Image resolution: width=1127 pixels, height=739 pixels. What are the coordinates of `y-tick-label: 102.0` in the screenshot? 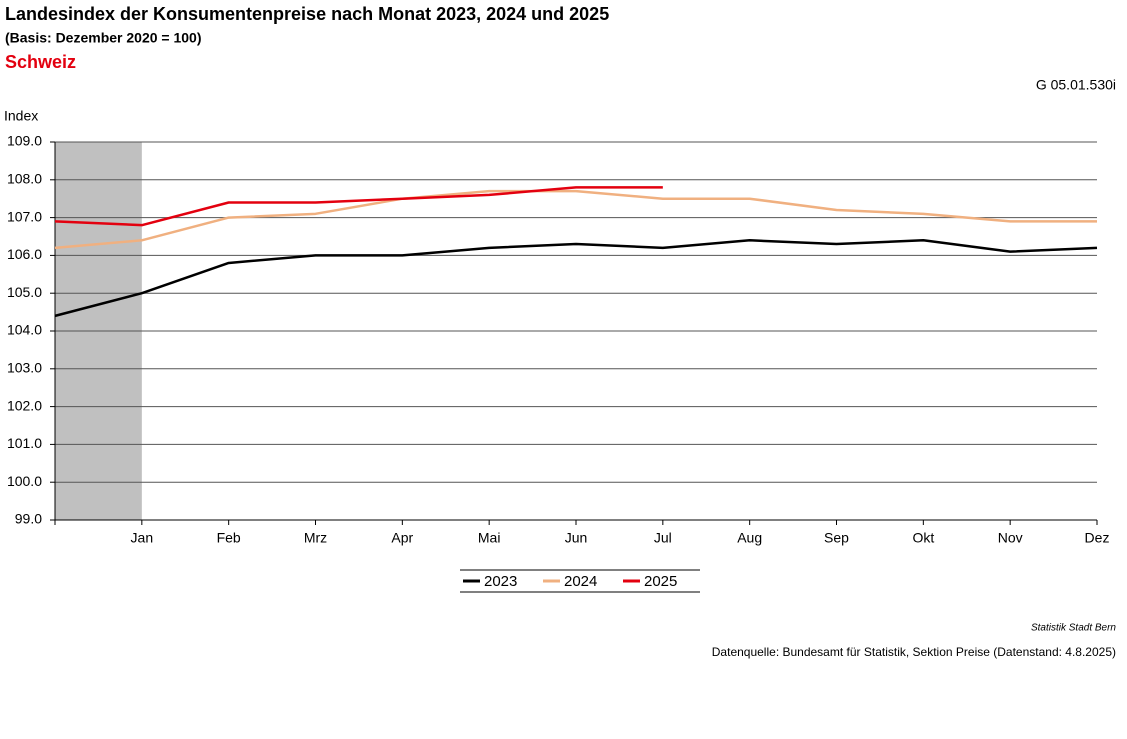 It's located at (24, 405).